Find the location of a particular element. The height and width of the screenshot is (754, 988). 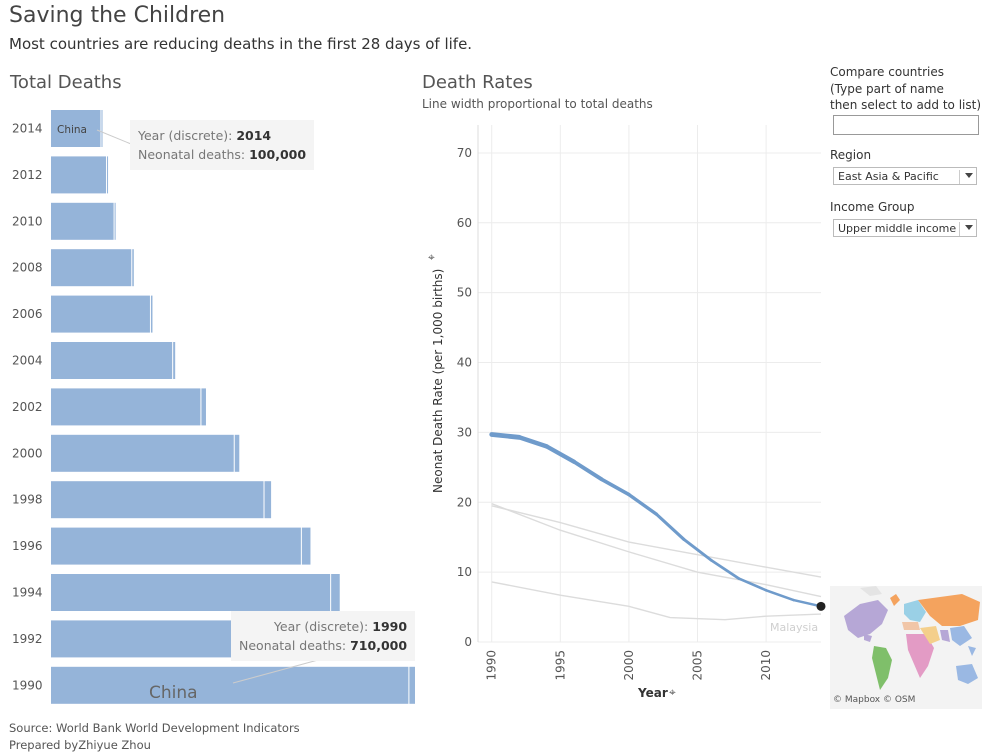

y-axis-label: Neonat Death Rate (per 1,000 births) is located at coordinates (438, 380).